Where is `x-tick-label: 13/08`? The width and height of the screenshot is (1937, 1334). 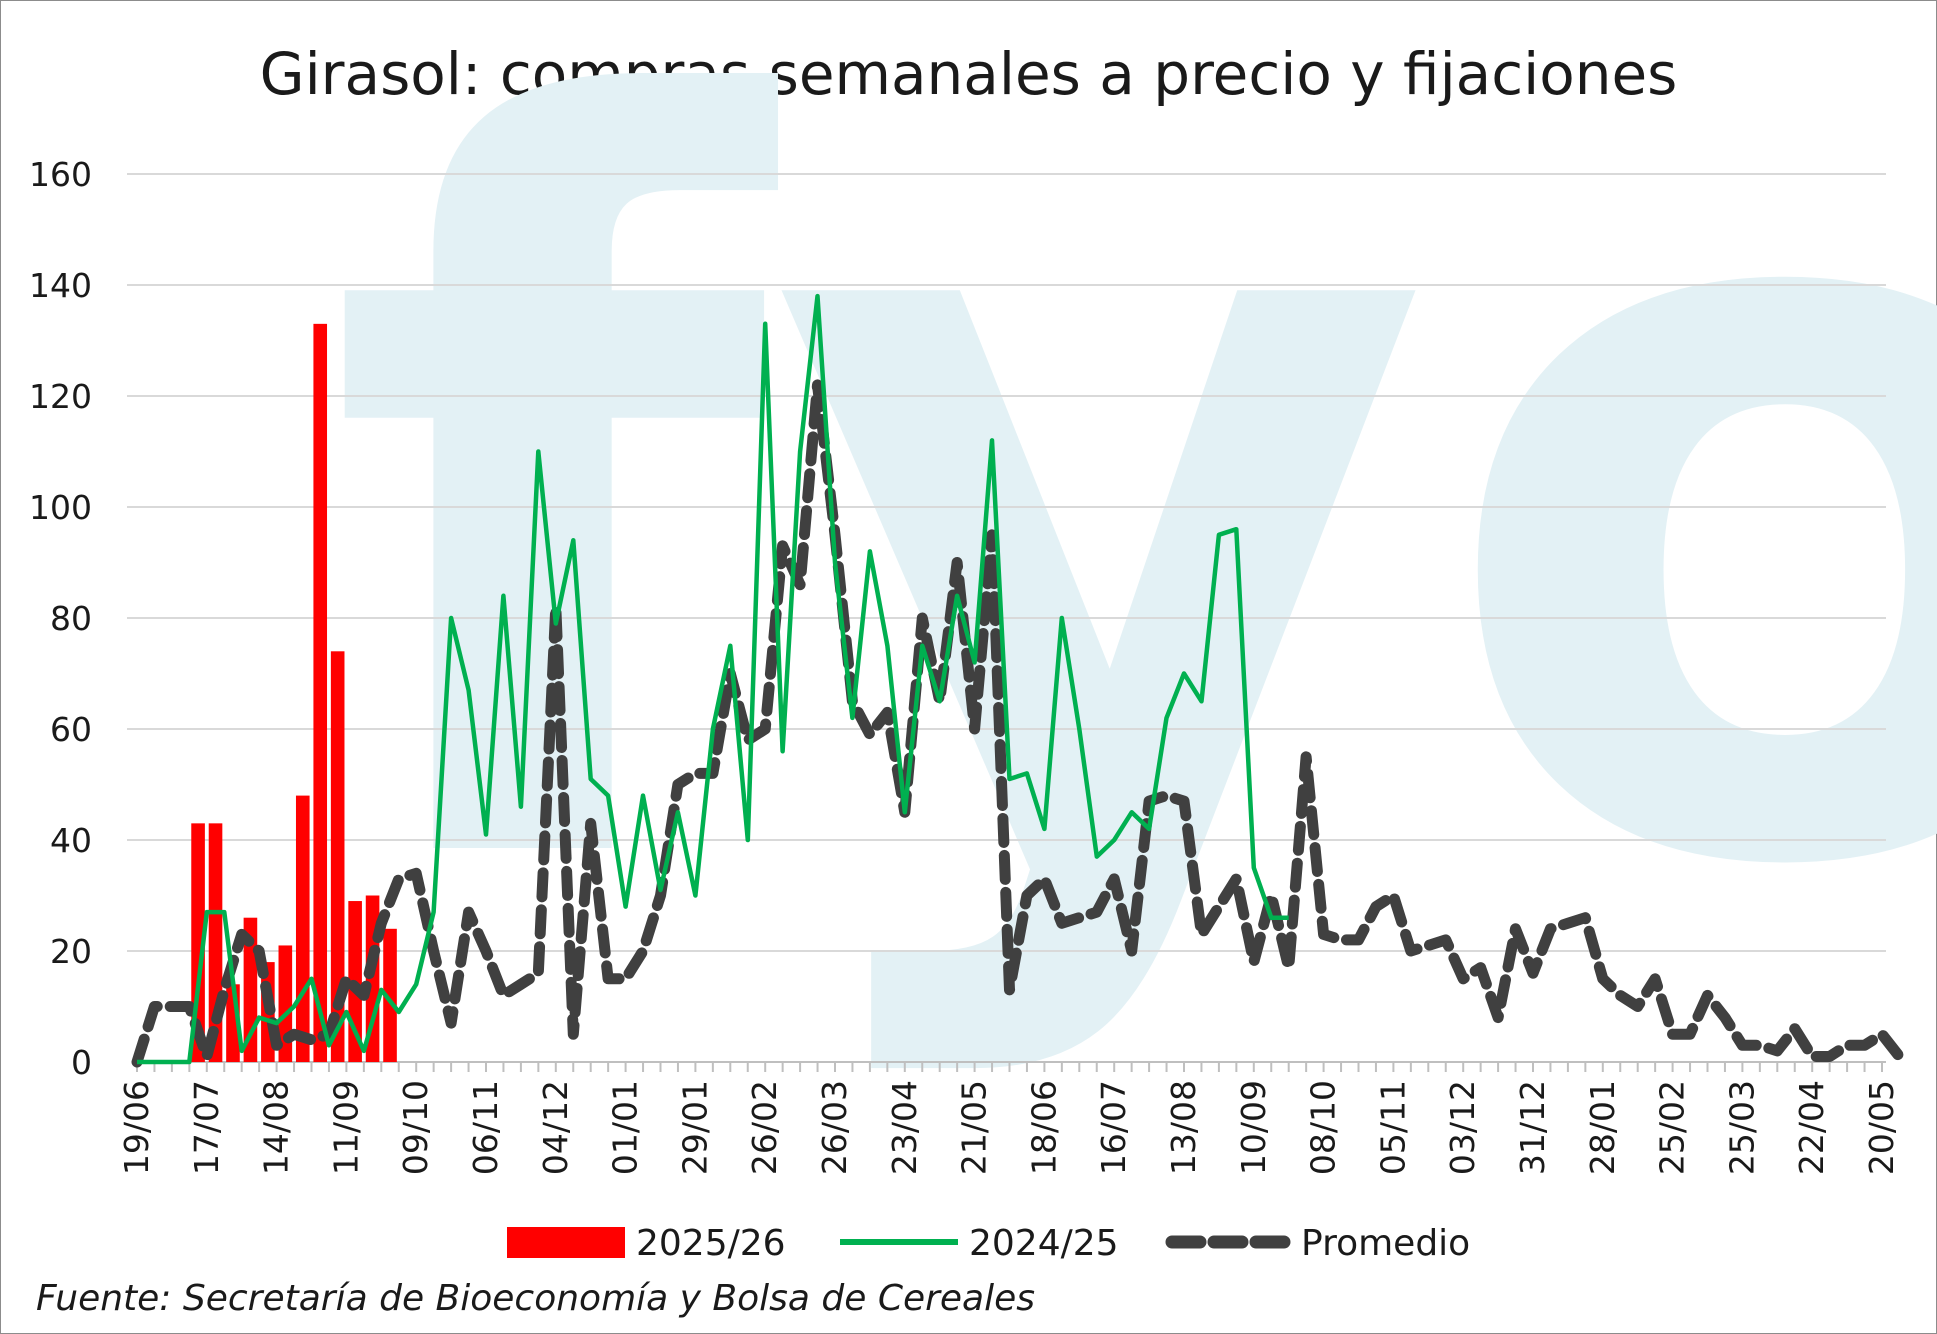 x-tick-label: 13/08 is located at coordinates (1183, 1127).